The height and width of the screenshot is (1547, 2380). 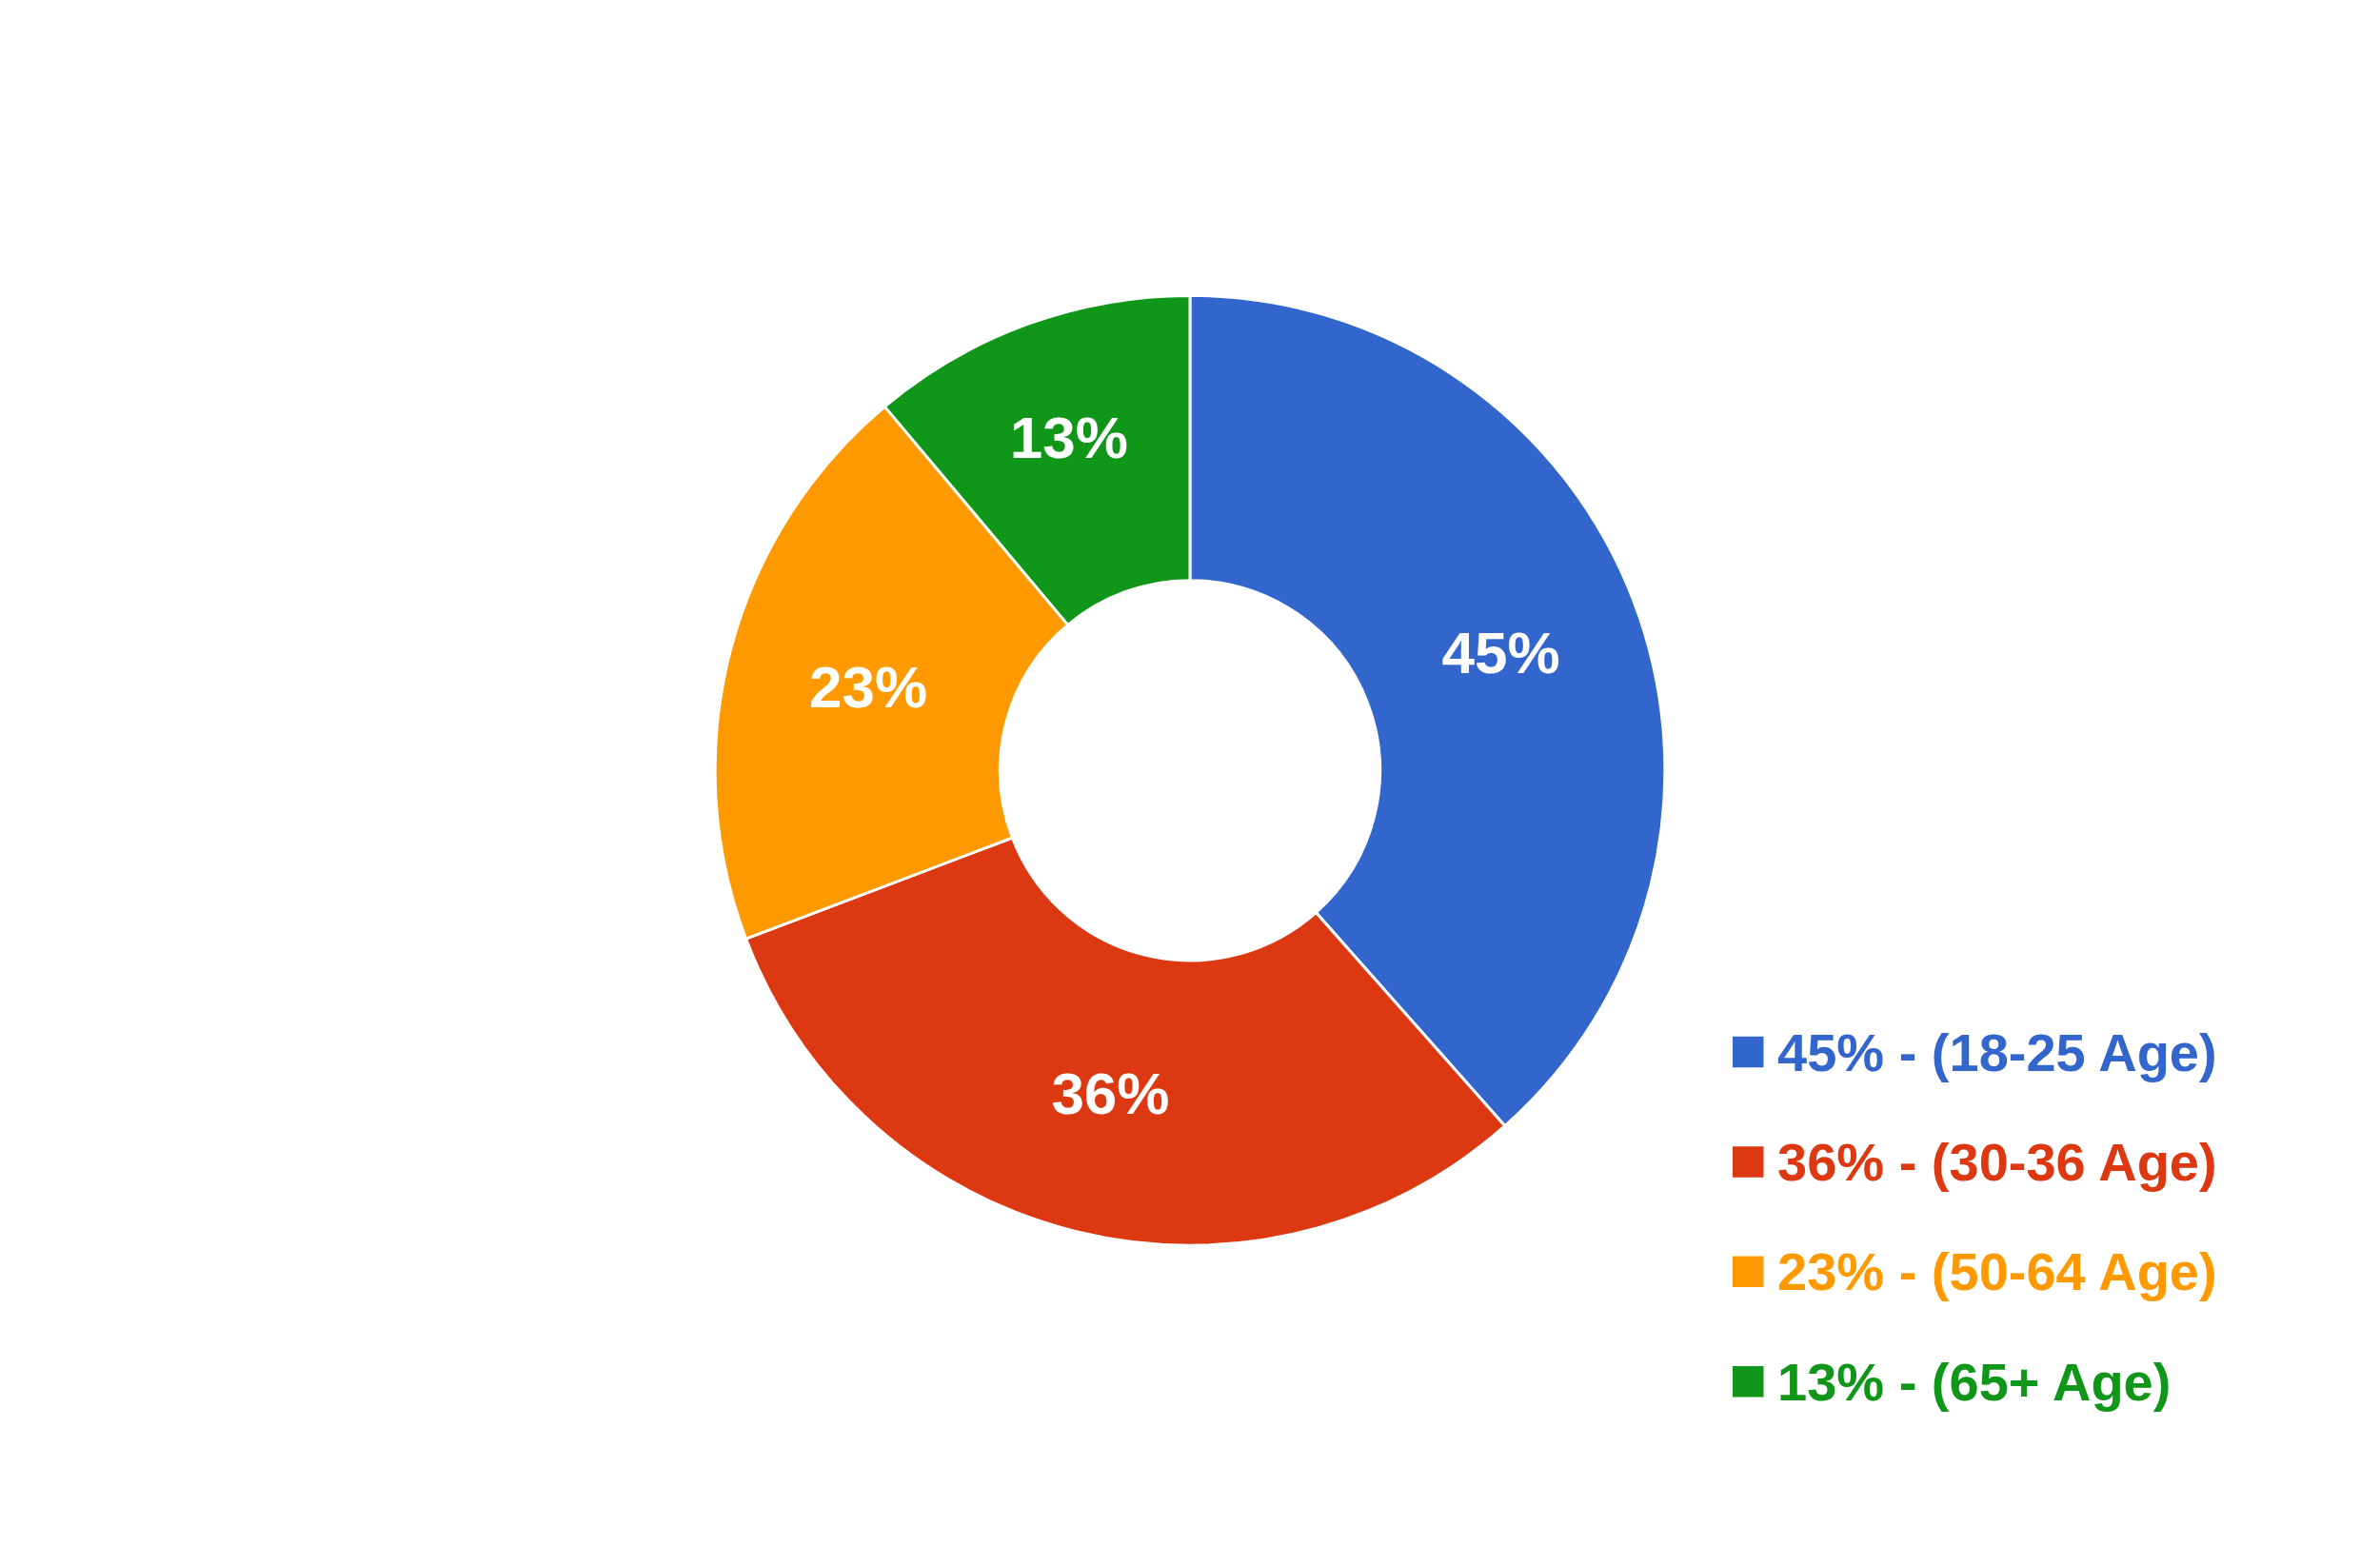 What do you see at coordinates (1997, 1162) in the screenshot?
I see `legend-label: 36% - (30-36 Age)` at bounding box center [1997, 1162].